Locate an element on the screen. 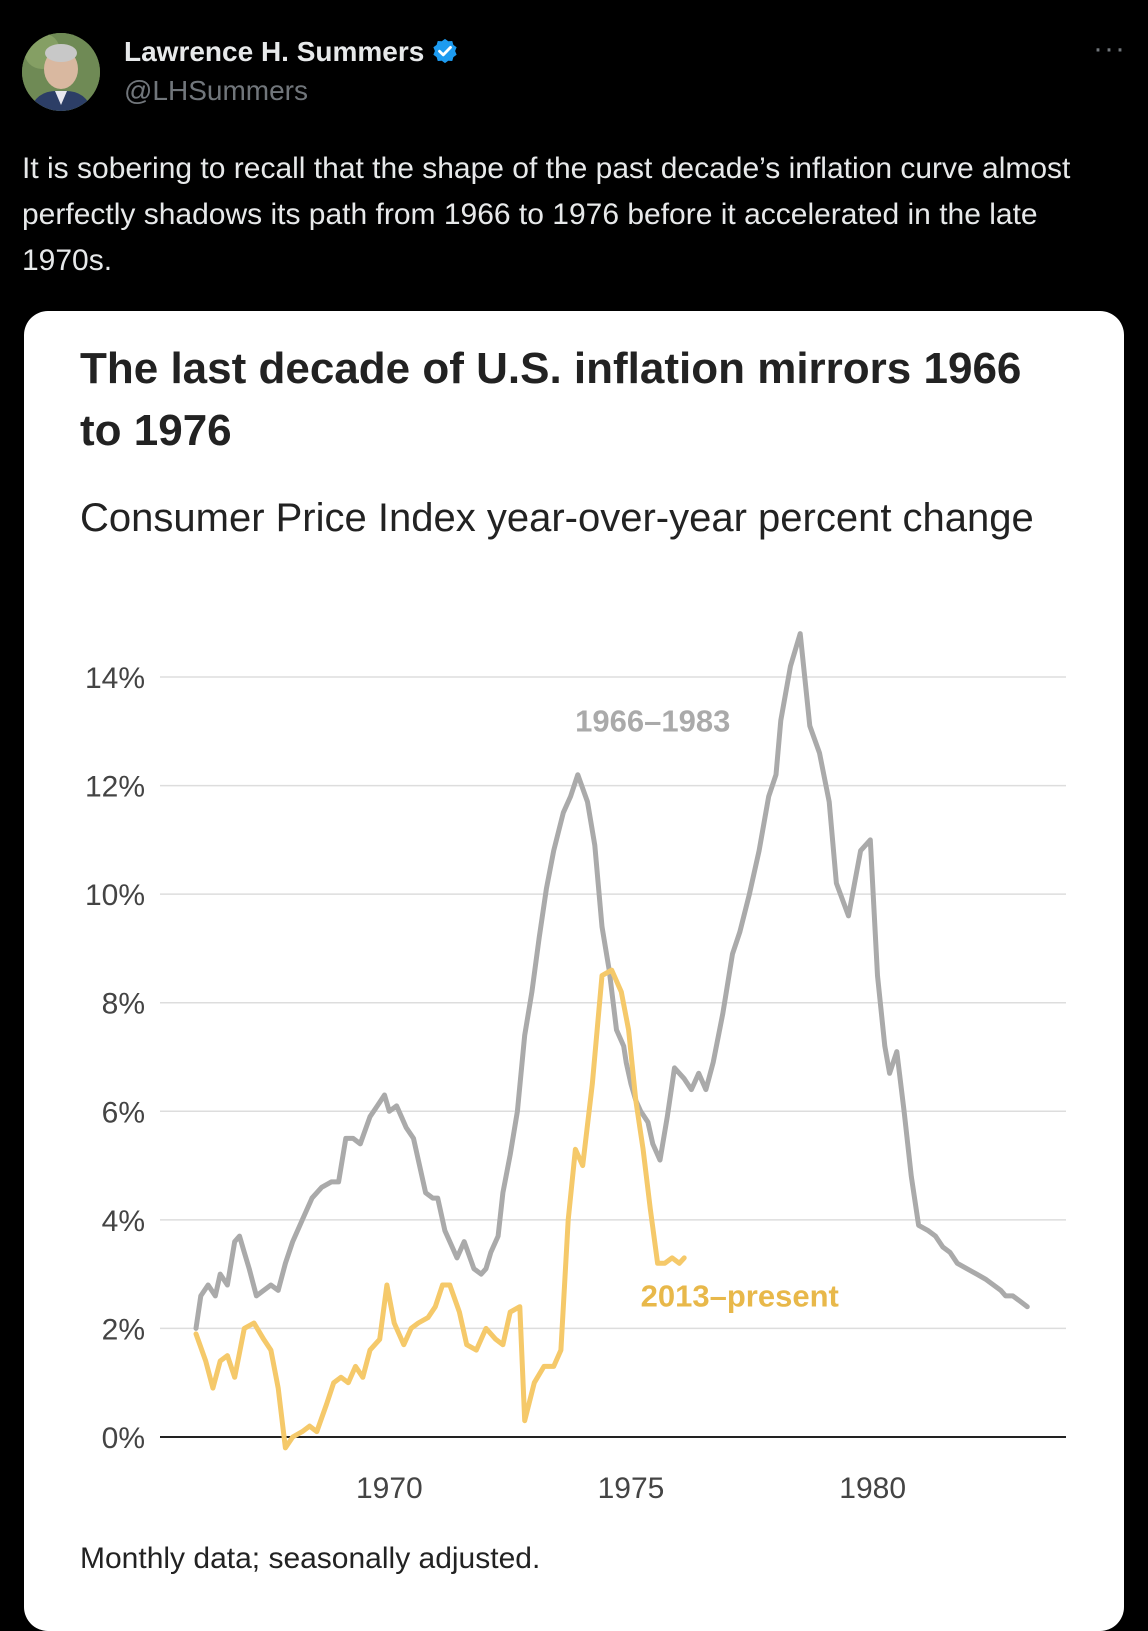  avatar-photo is located at coordinates (61, 72).